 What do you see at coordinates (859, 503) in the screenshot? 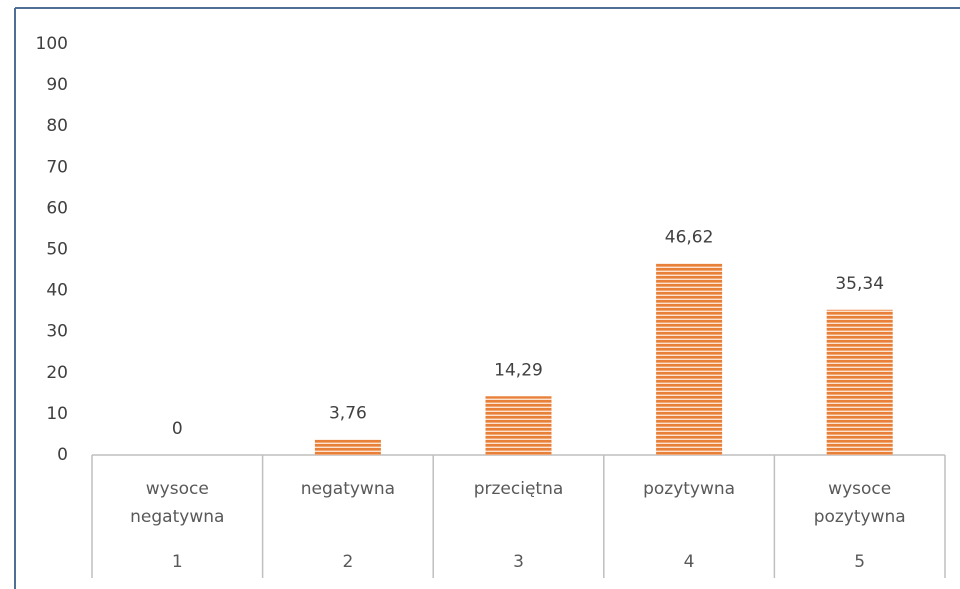
I see `category-label: wysoce pozytywna` at bounding box center [859, 503].